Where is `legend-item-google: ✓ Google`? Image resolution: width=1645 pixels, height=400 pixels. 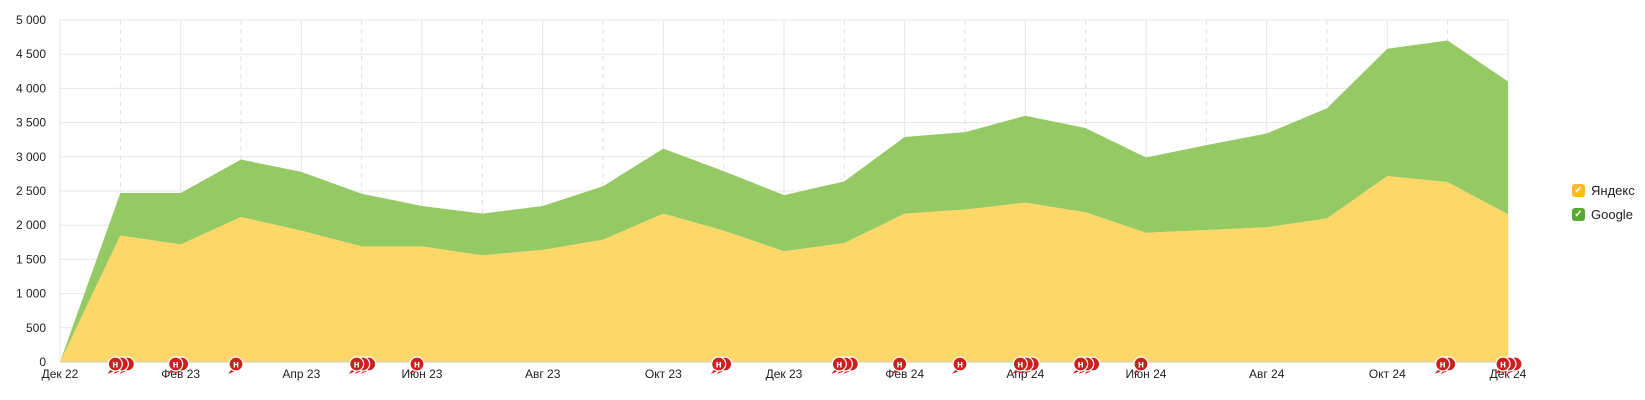 legend-item-google: ✓ Google is located at coordinates (1603, 214).